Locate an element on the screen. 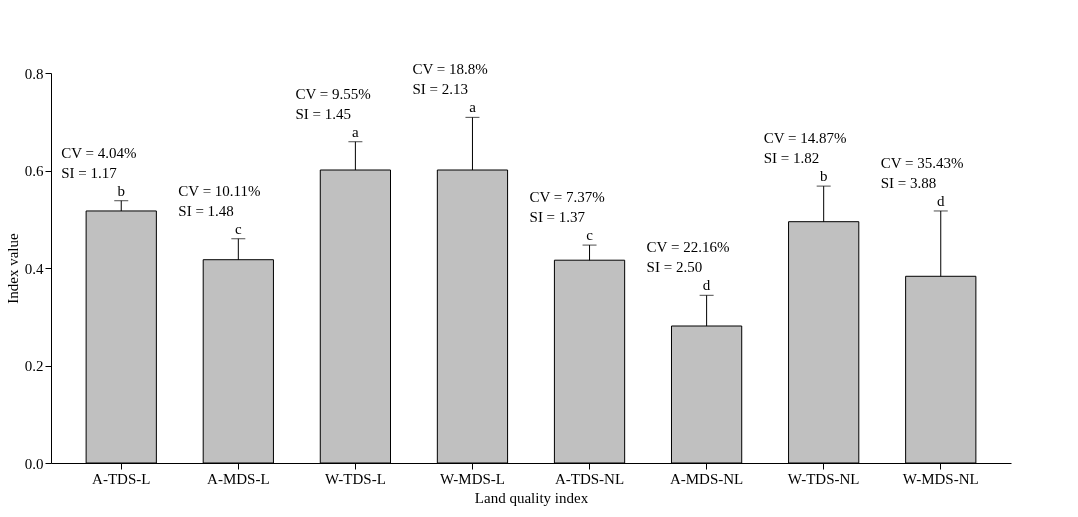 Image resolution: width=1078 pixels, height=517 pixels. x-tick-label: A-MDS-NL is located at coordinates (706, 478).